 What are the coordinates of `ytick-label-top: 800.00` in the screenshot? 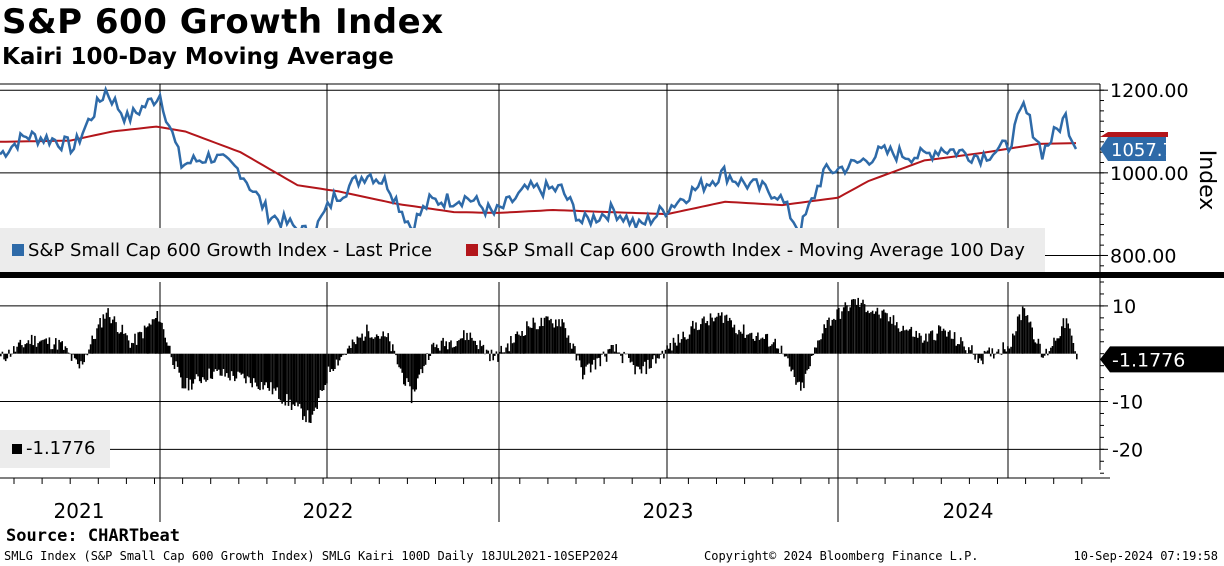 It's located at (1143, 256).